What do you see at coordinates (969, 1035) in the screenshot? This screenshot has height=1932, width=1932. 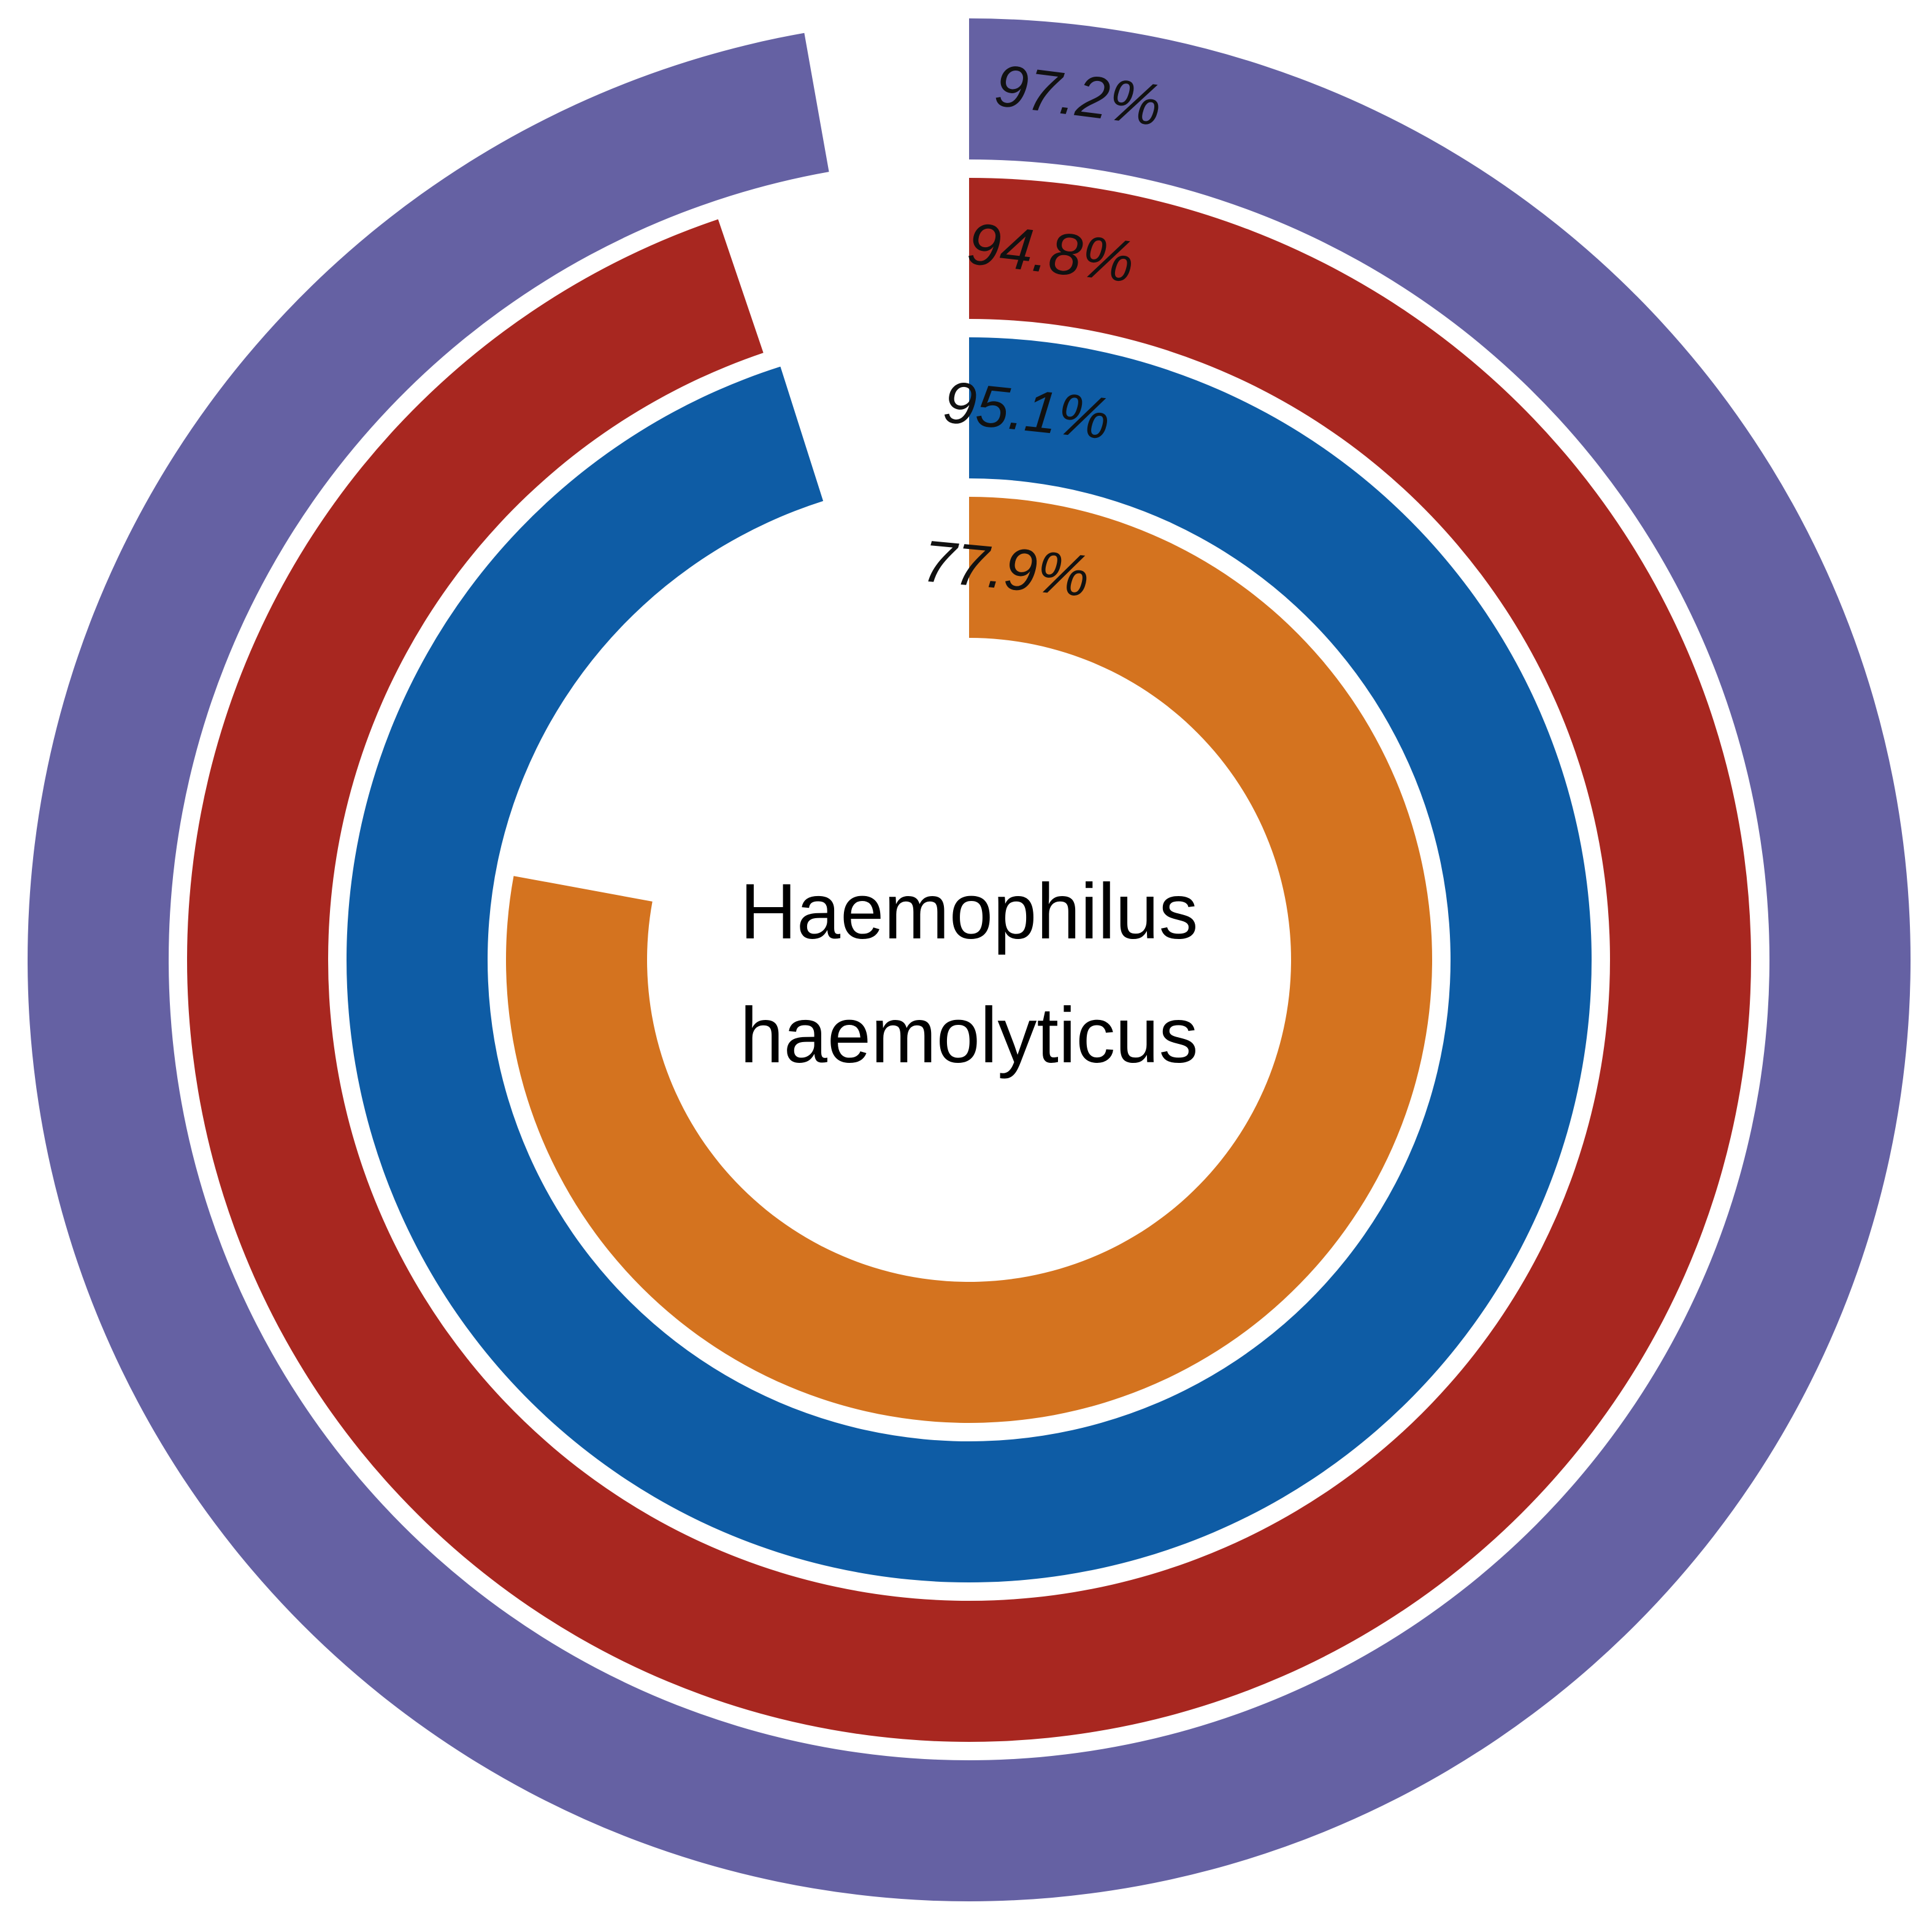 I see `center-label-line-2: haemolyticus` at bounding box center [969, 1035].